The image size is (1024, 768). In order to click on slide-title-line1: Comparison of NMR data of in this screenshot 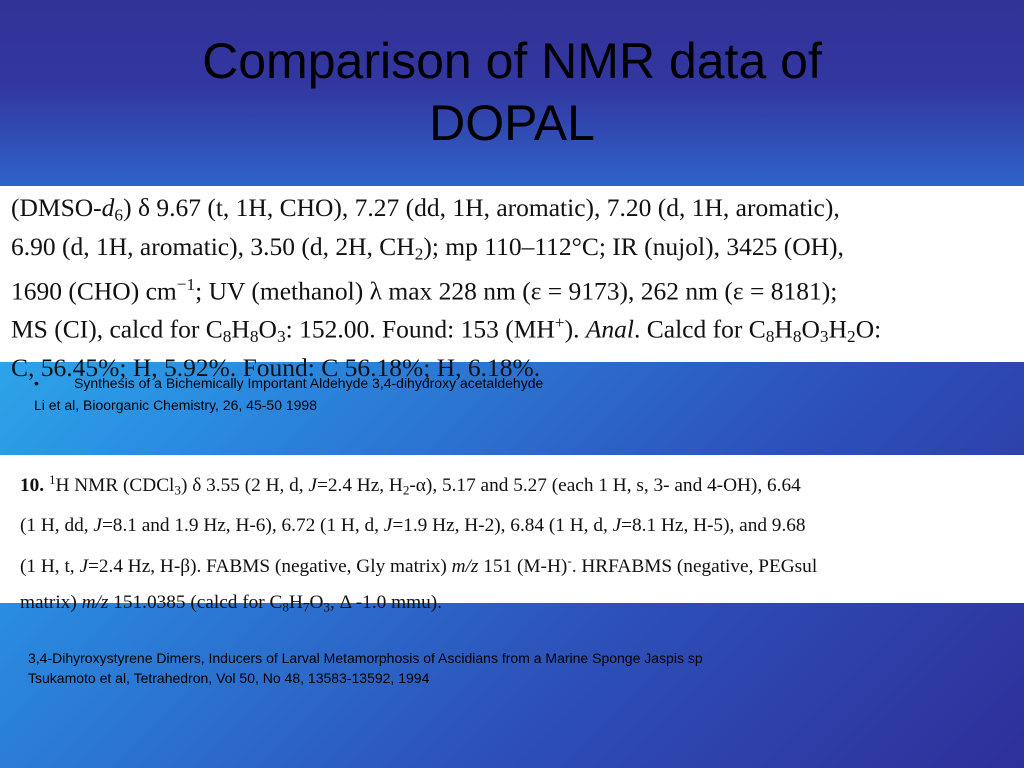, I will do `click(512, 61)`.